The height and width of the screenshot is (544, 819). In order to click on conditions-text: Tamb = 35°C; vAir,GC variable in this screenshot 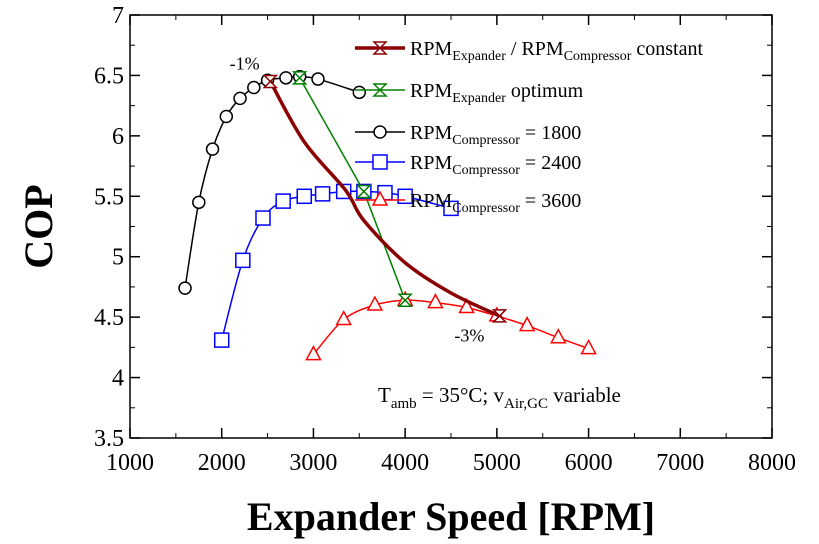, I will do `click(499, 397)`.